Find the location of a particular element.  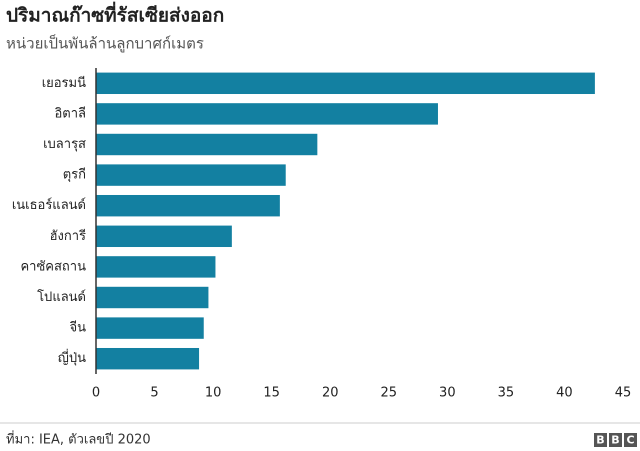

x-tick-label: 0 is located at coordinates (96, 393).